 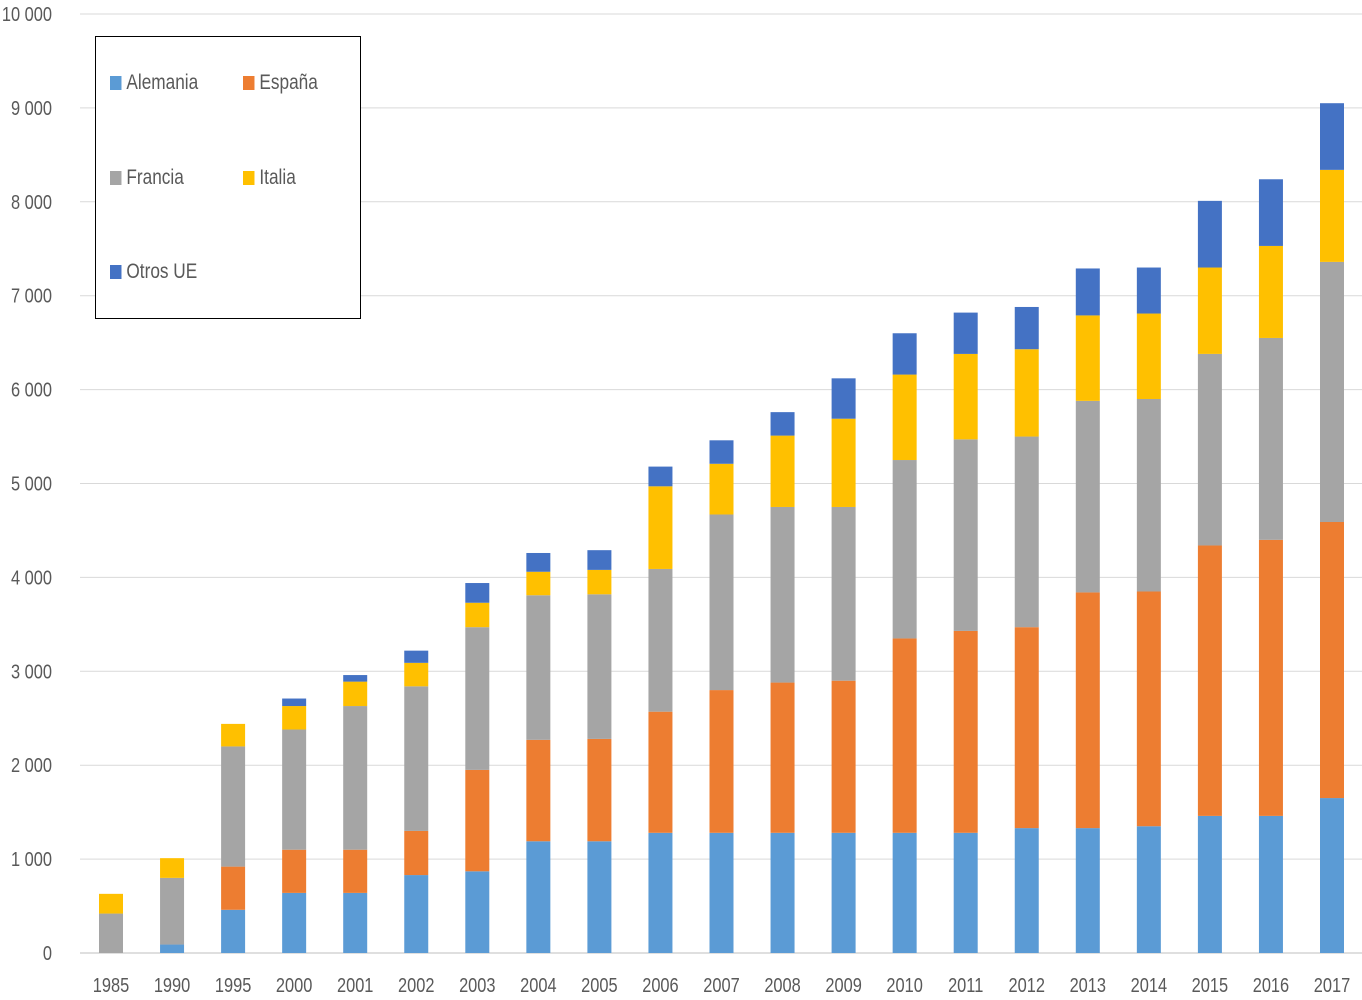 I want to click on legend-item-alemania: Alemania, so click(x=154, y=83).